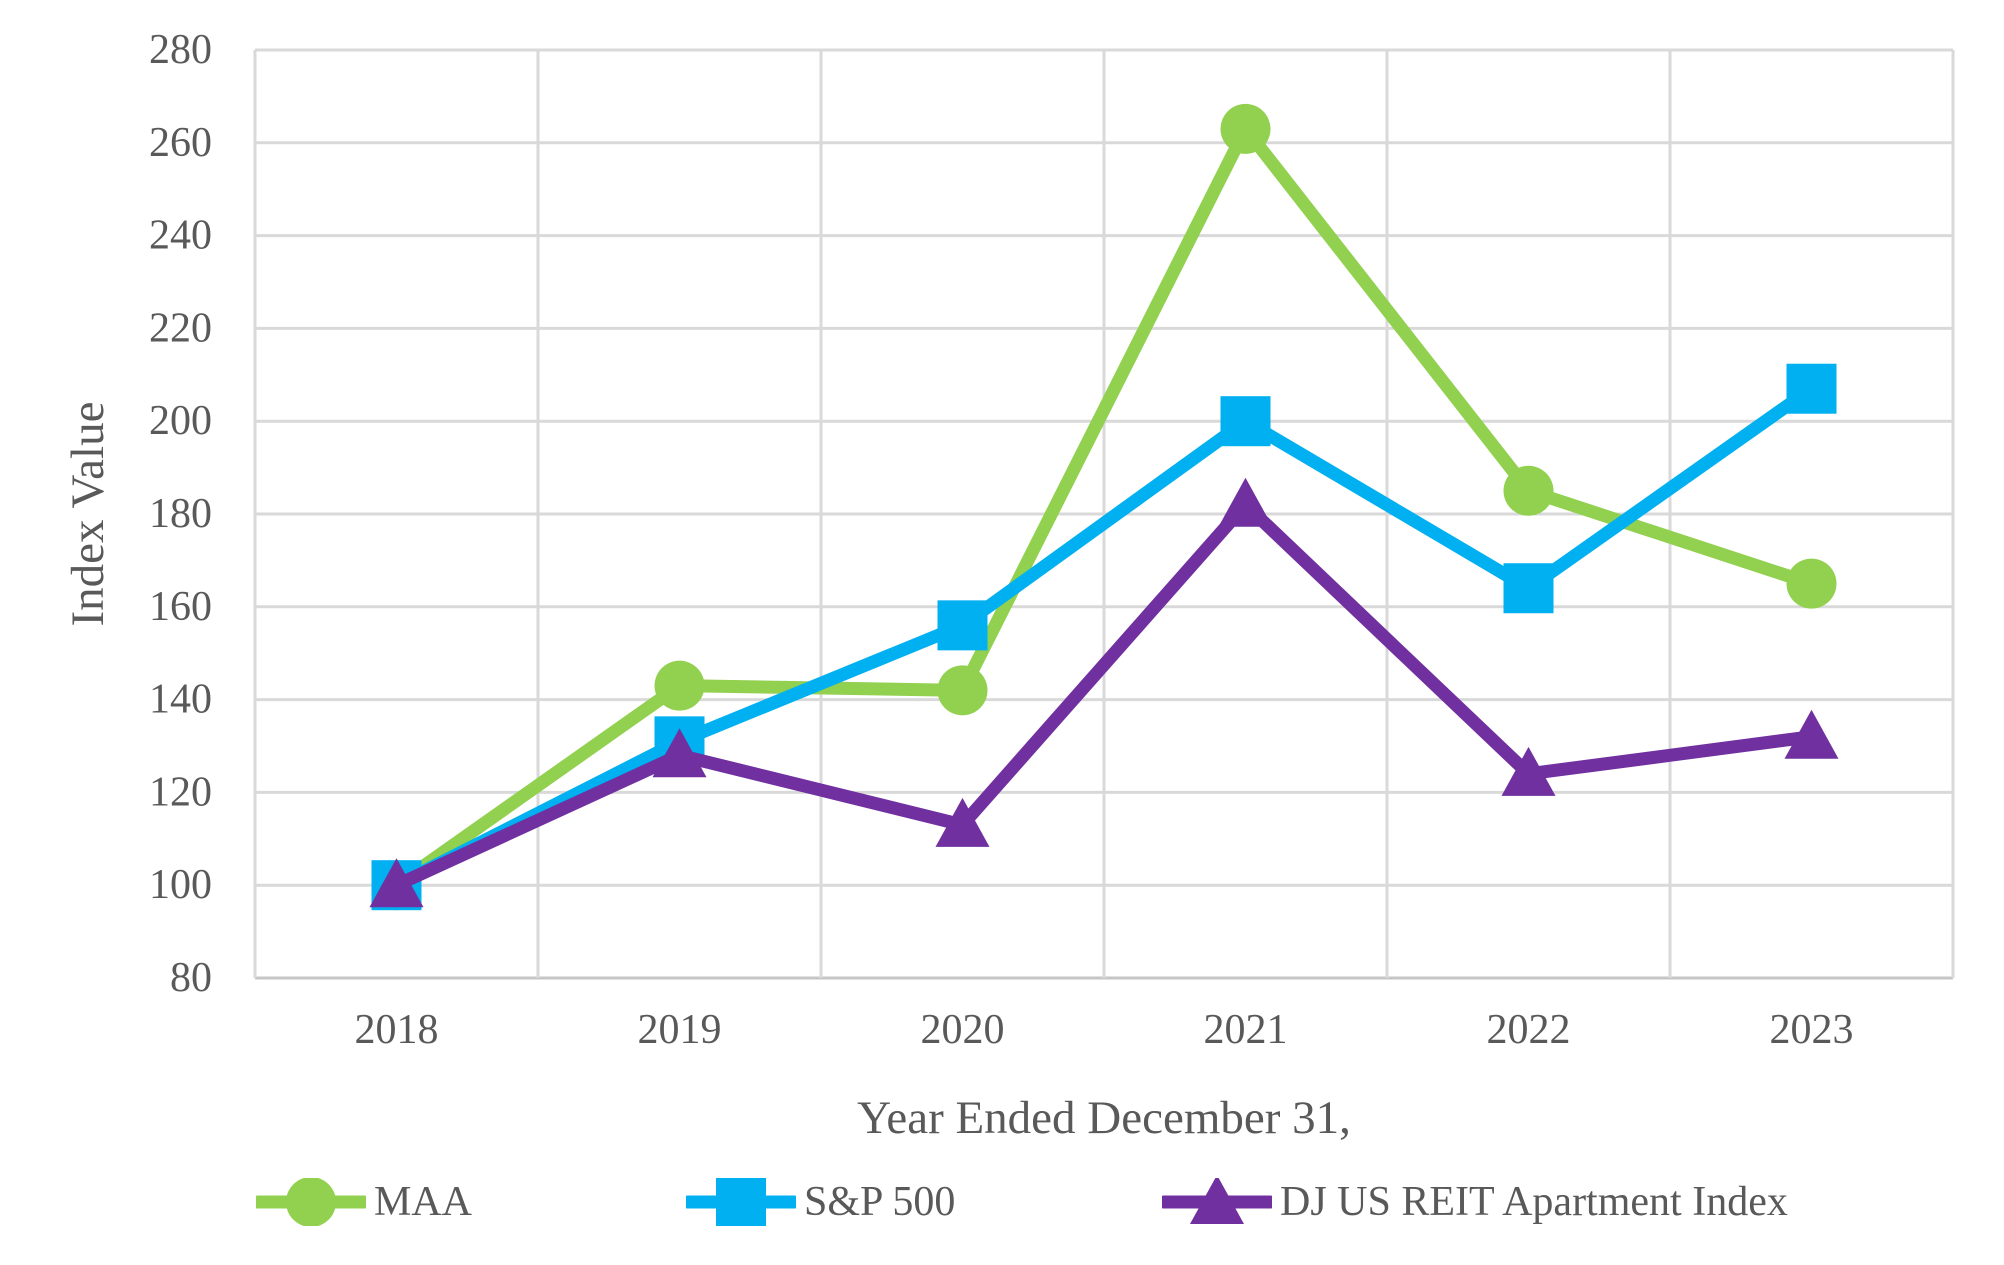 This screenshot has height=1265, width=2004. Describe the element at coordinates (679, 685) in the screenshot. I see `data-point-maa-2019` at that location.